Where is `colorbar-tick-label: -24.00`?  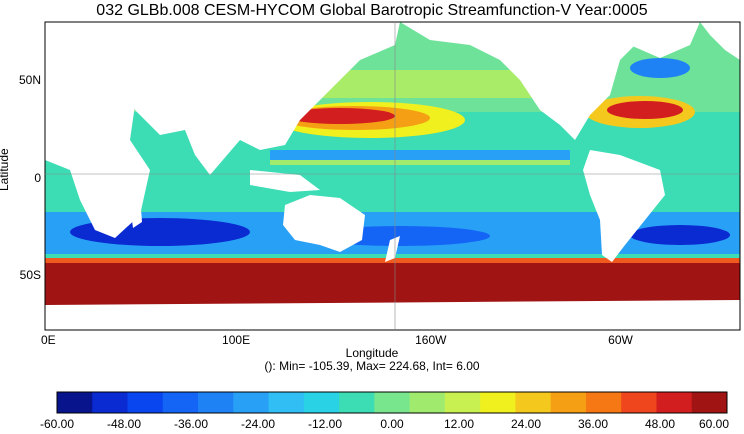
colorbar-tick-label: -24.00 is located at coordinates (258, 424).